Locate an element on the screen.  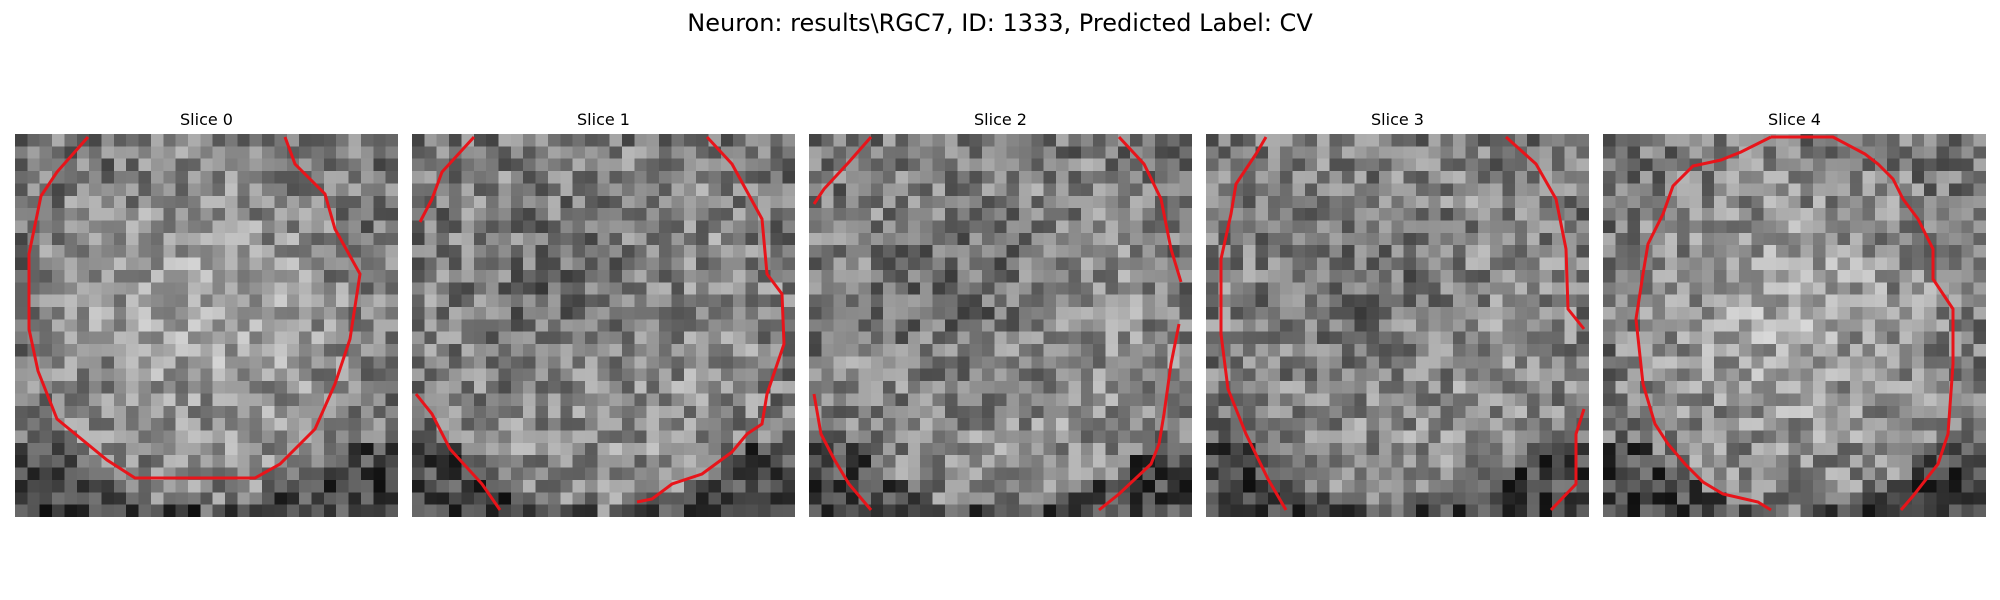
slice-panel-4: Slice 4 is located at coordinates (1794, 313).